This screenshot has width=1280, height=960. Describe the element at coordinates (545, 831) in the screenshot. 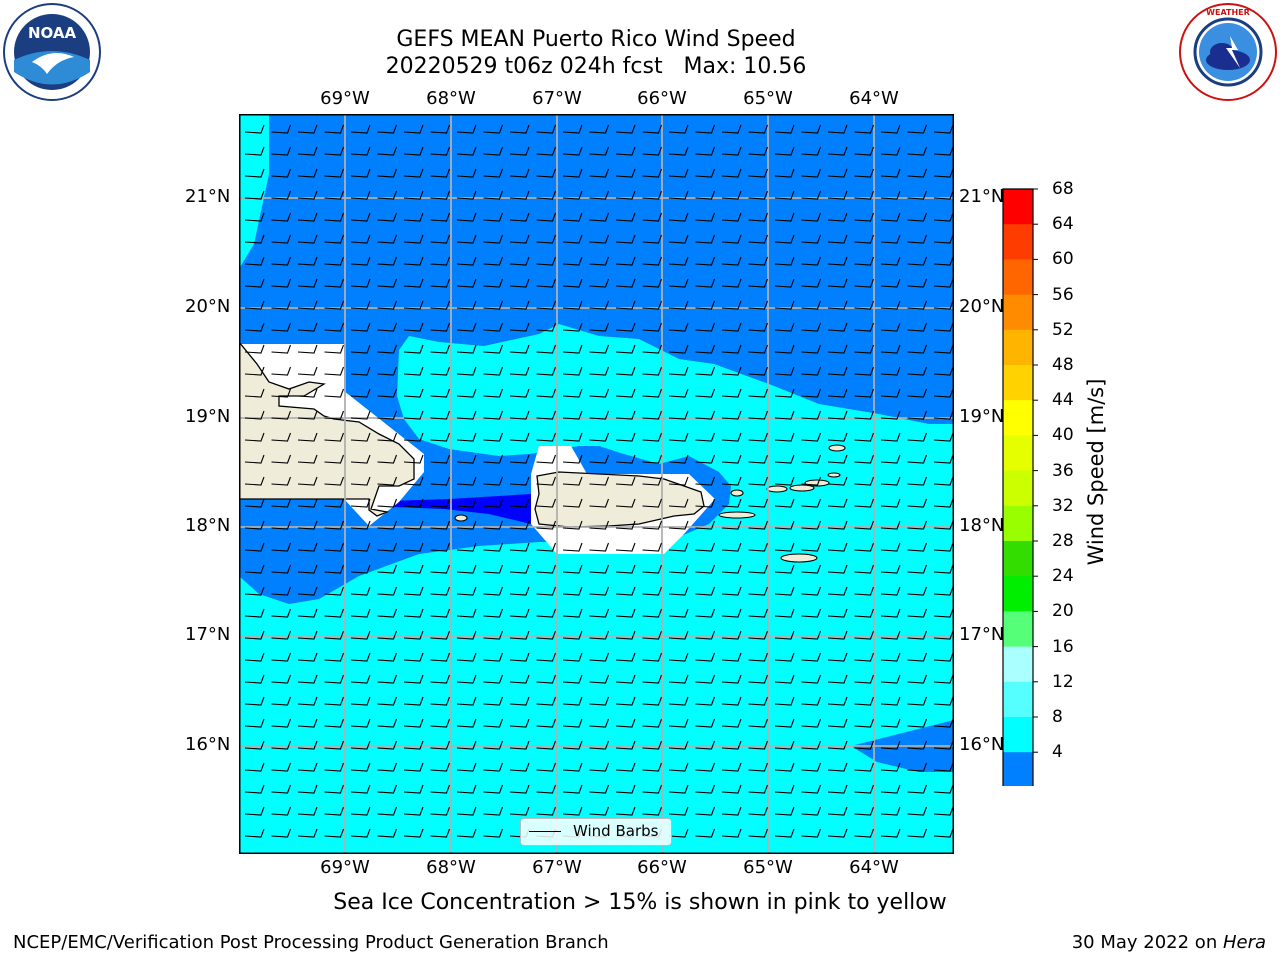

I see `wind-barb-legend-line` at that location.